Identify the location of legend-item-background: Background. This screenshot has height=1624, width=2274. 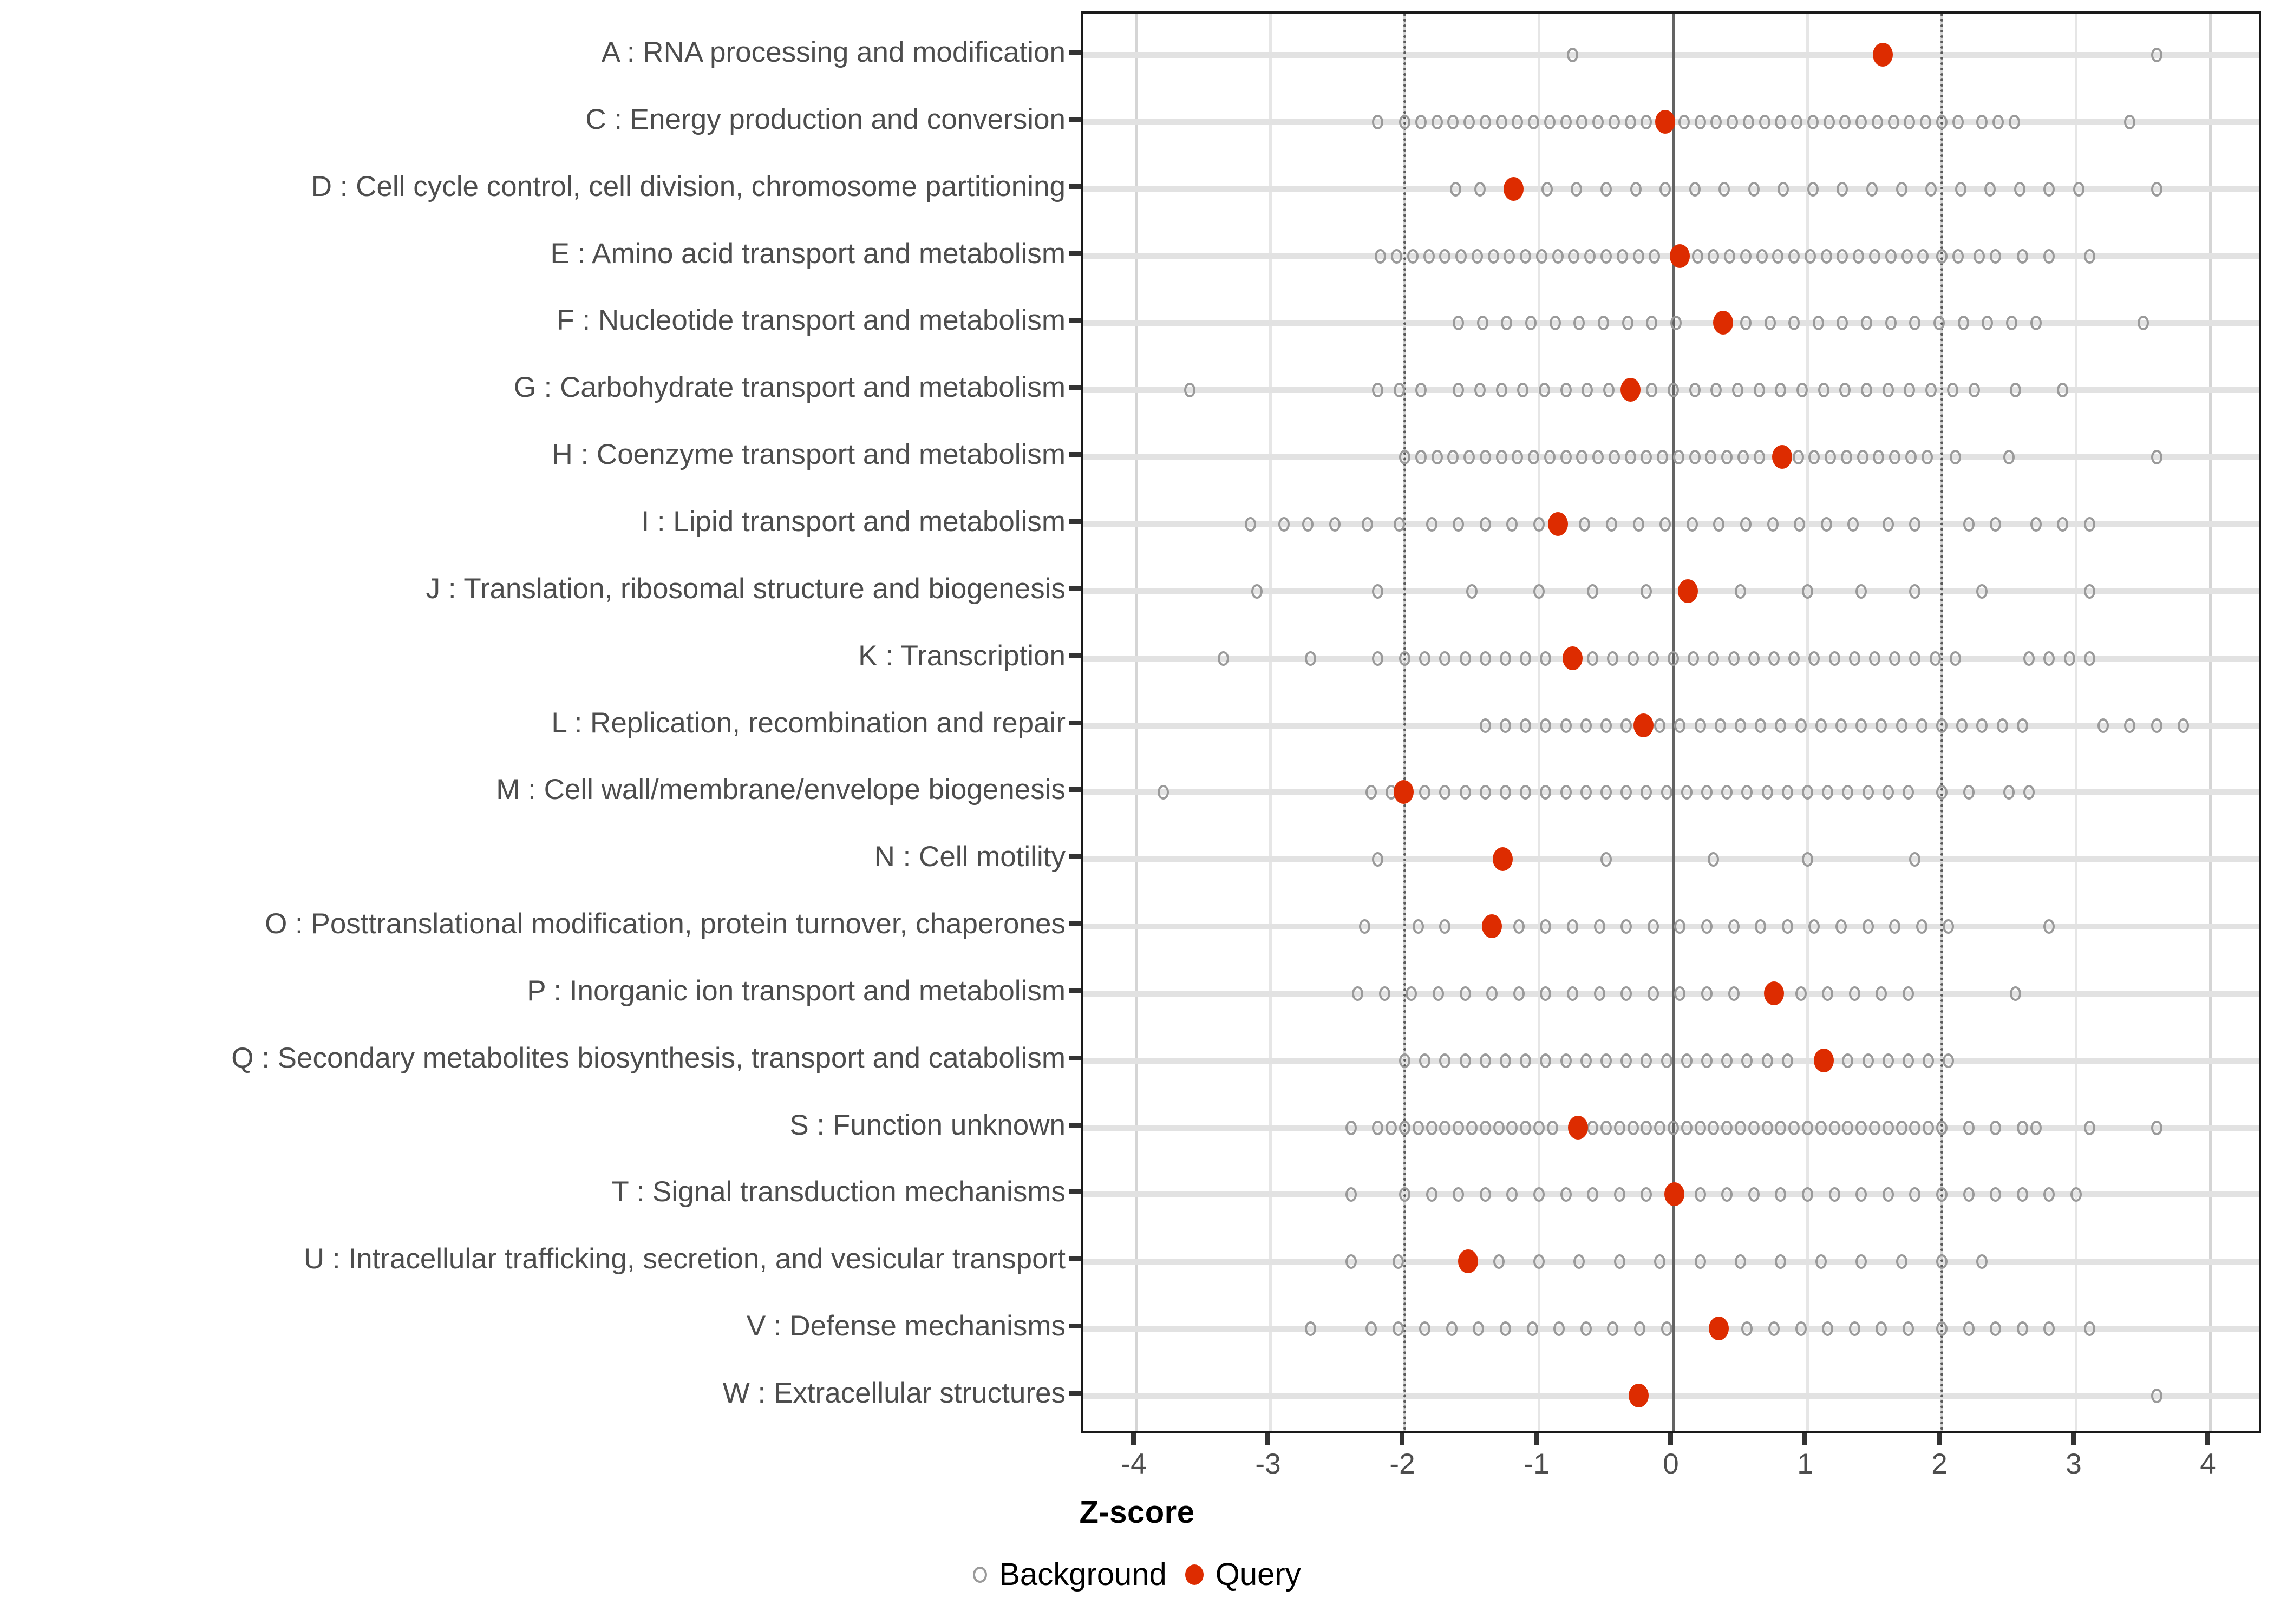
(1070, 1574).